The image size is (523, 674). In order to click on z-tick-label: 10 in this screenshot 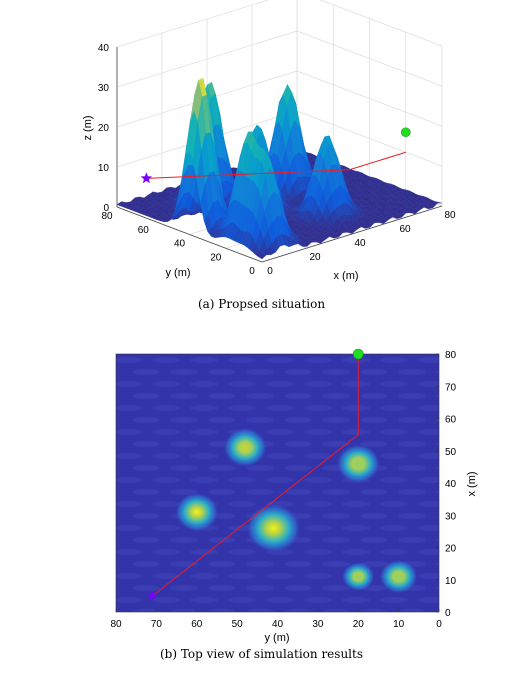, I will do `click(104, 168)`.